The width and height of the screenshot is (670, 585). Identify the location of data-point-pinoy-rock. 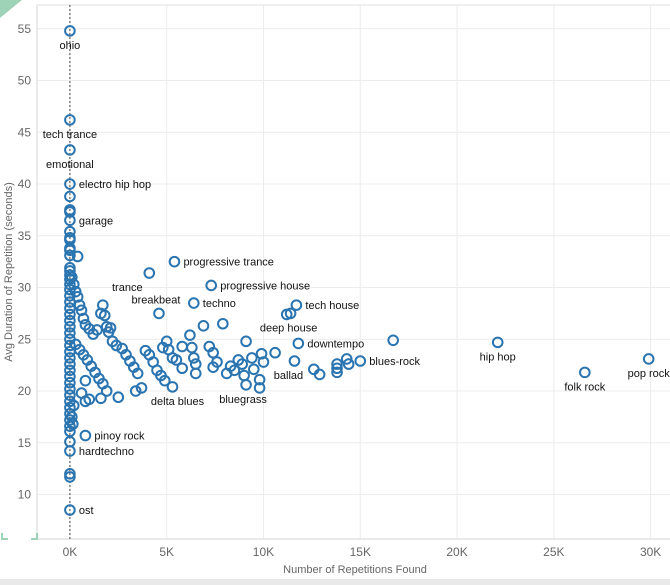
(85, 435).